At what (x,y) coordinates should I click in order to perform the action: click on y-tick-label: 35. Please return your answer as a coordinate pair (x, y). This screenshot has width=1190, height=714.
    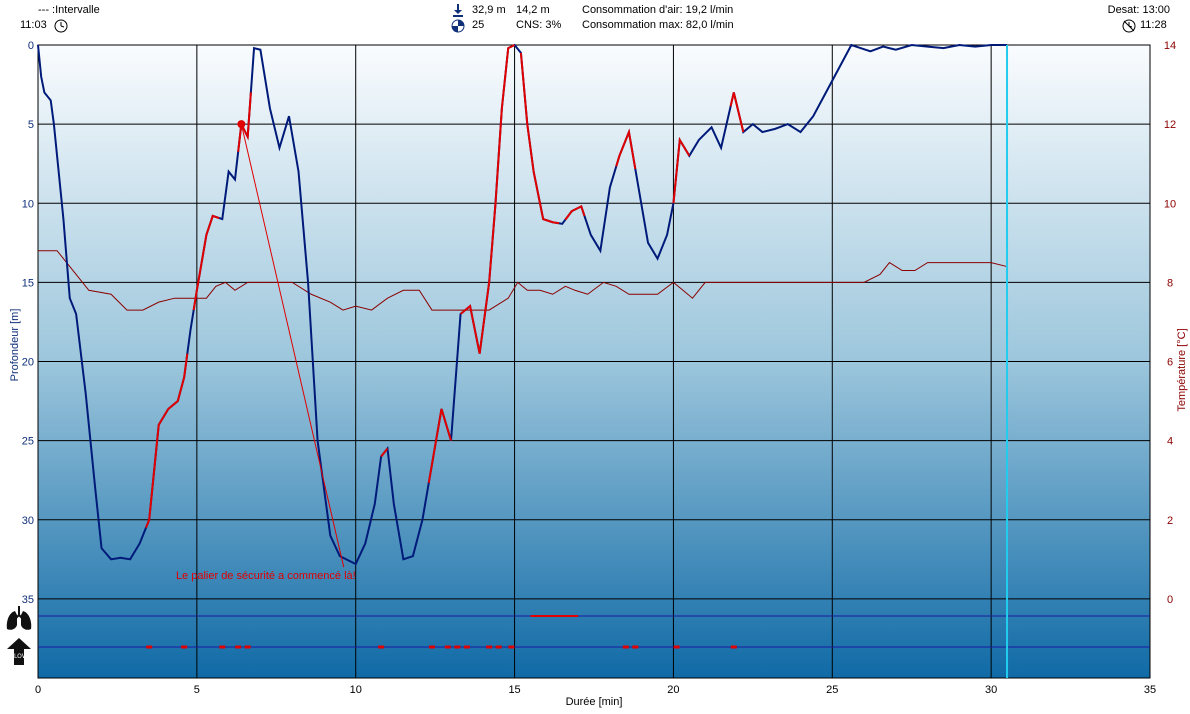
    Looking at the image, I should click on (28, 600).